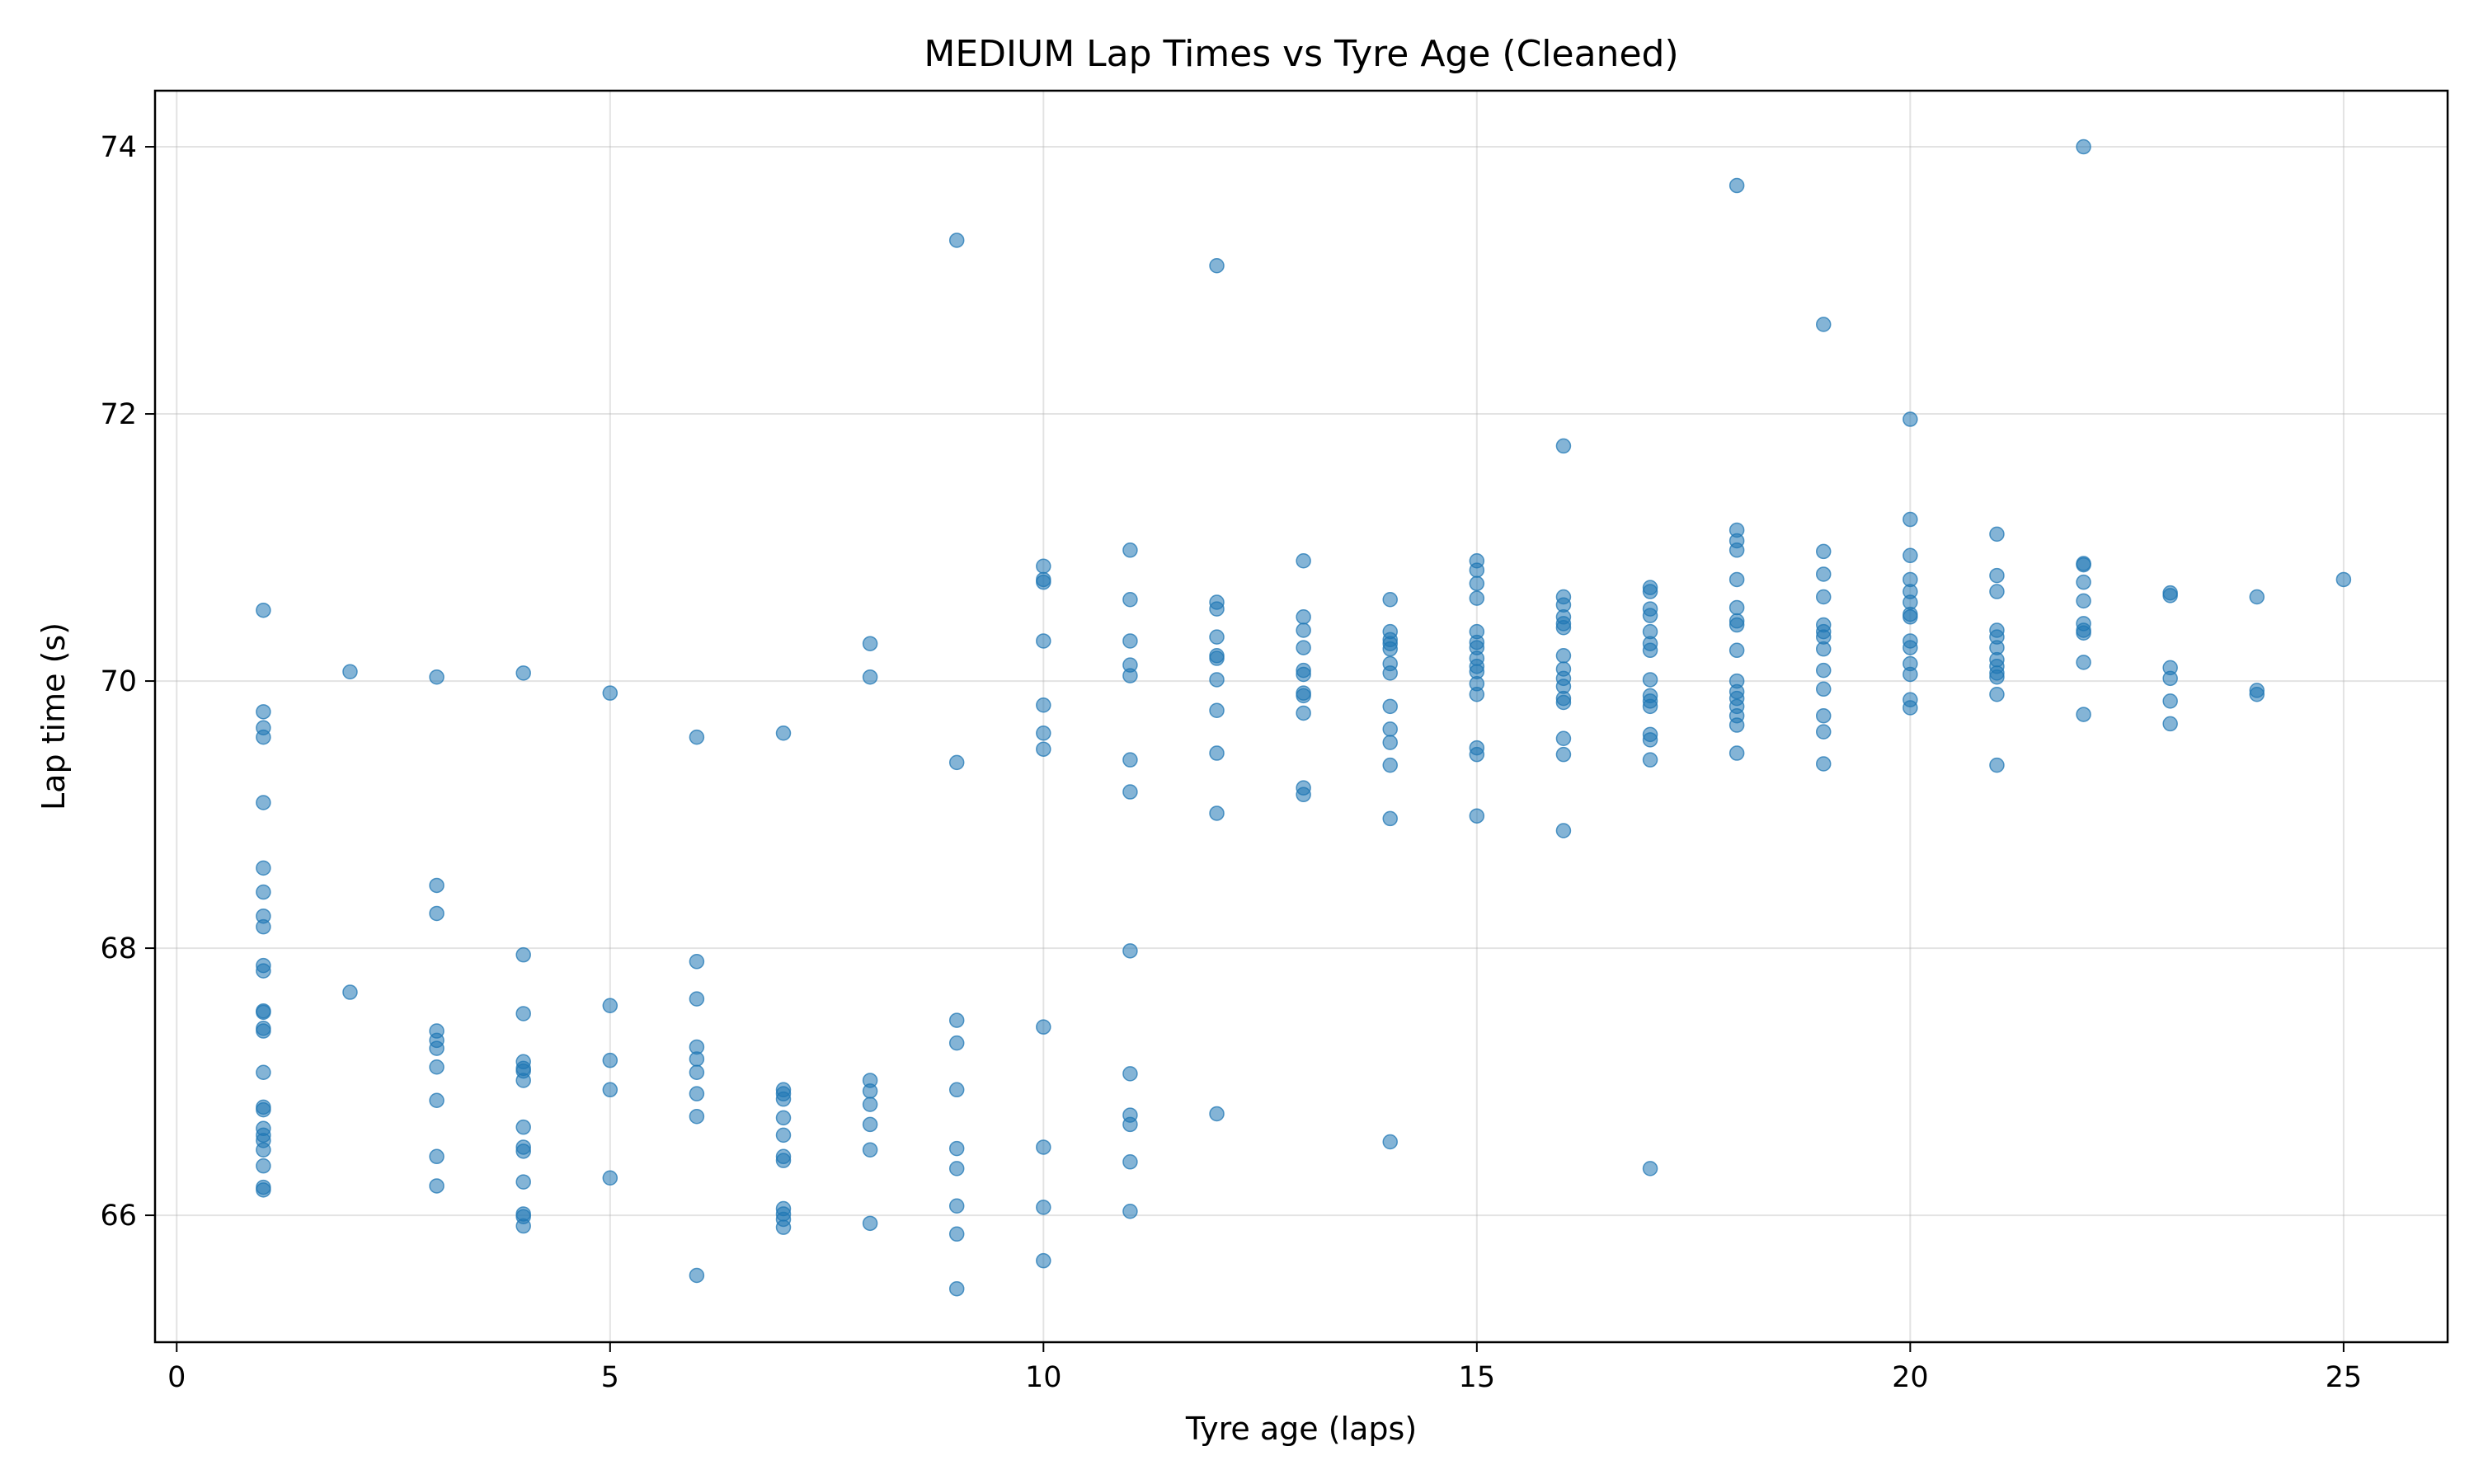 The width and height of the screenshot is (2474, 1484). I want to click on chart-title: MEDIUM Lap Times vs Tyre Age (Cleaned), so click(1301, 54).